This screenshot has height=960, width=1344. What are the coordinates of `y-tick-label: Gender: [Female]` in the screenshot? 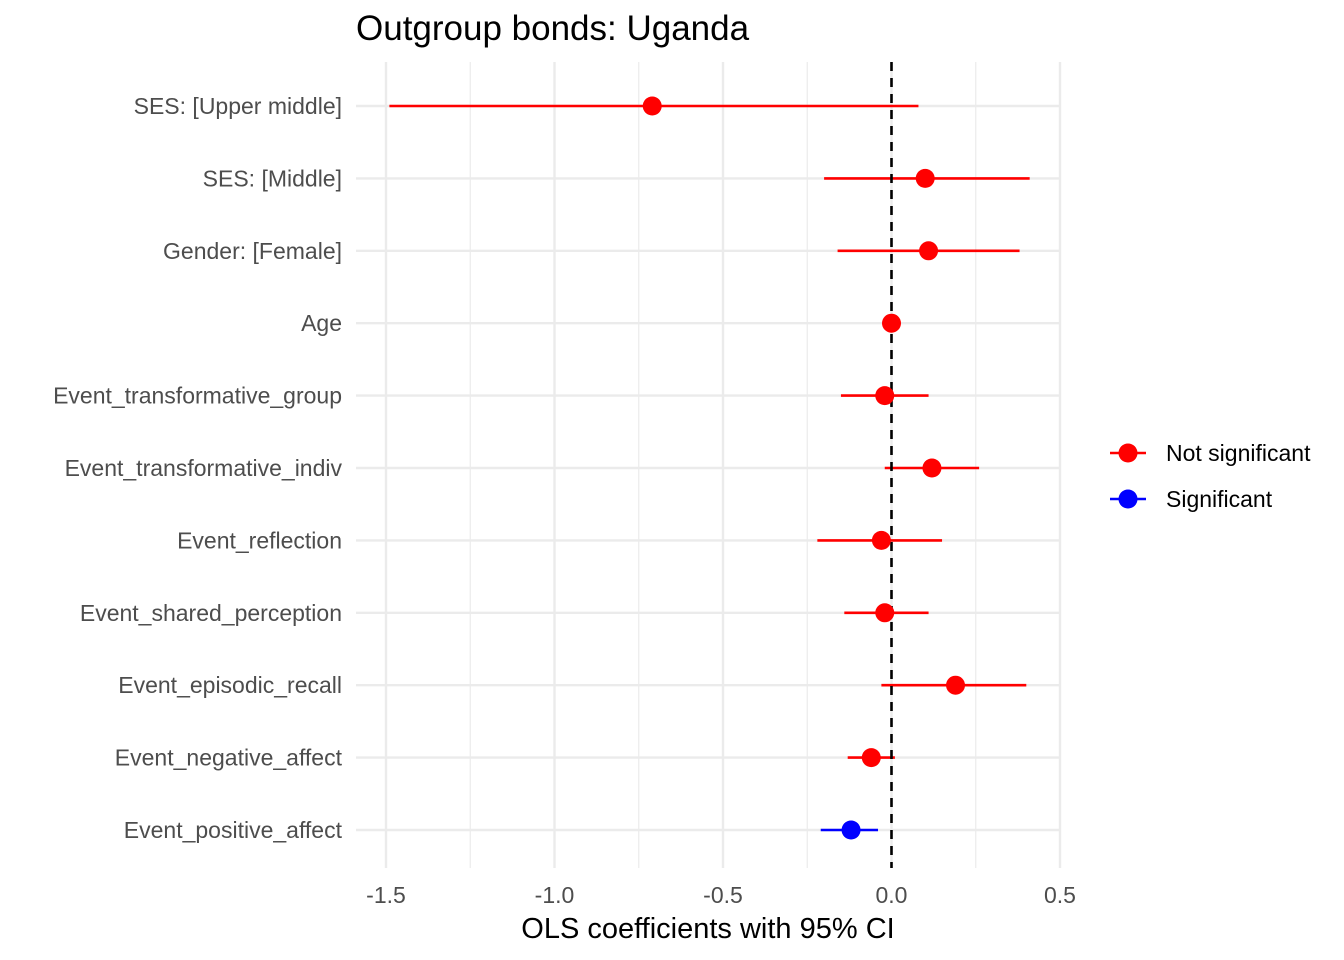 It's located at (252, 251).